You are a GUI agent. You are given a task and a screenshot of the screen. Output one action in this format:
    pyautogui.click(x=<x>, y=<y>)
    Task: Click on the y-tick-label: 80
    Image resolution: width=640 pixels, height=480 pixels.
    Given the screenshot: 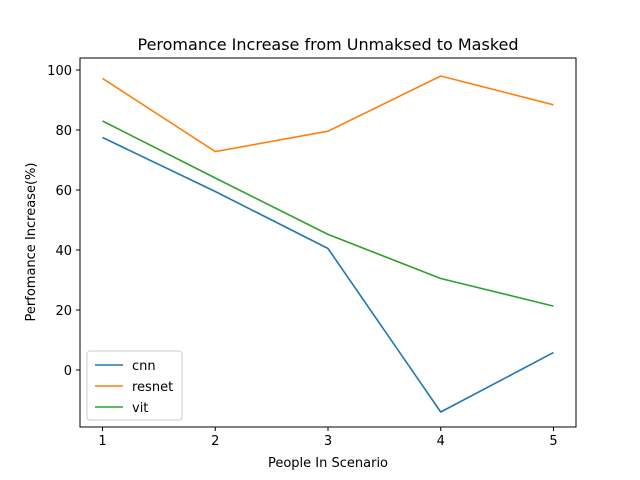 What is the action you would take?
    pyautogui.click(x=63, y=131)
    